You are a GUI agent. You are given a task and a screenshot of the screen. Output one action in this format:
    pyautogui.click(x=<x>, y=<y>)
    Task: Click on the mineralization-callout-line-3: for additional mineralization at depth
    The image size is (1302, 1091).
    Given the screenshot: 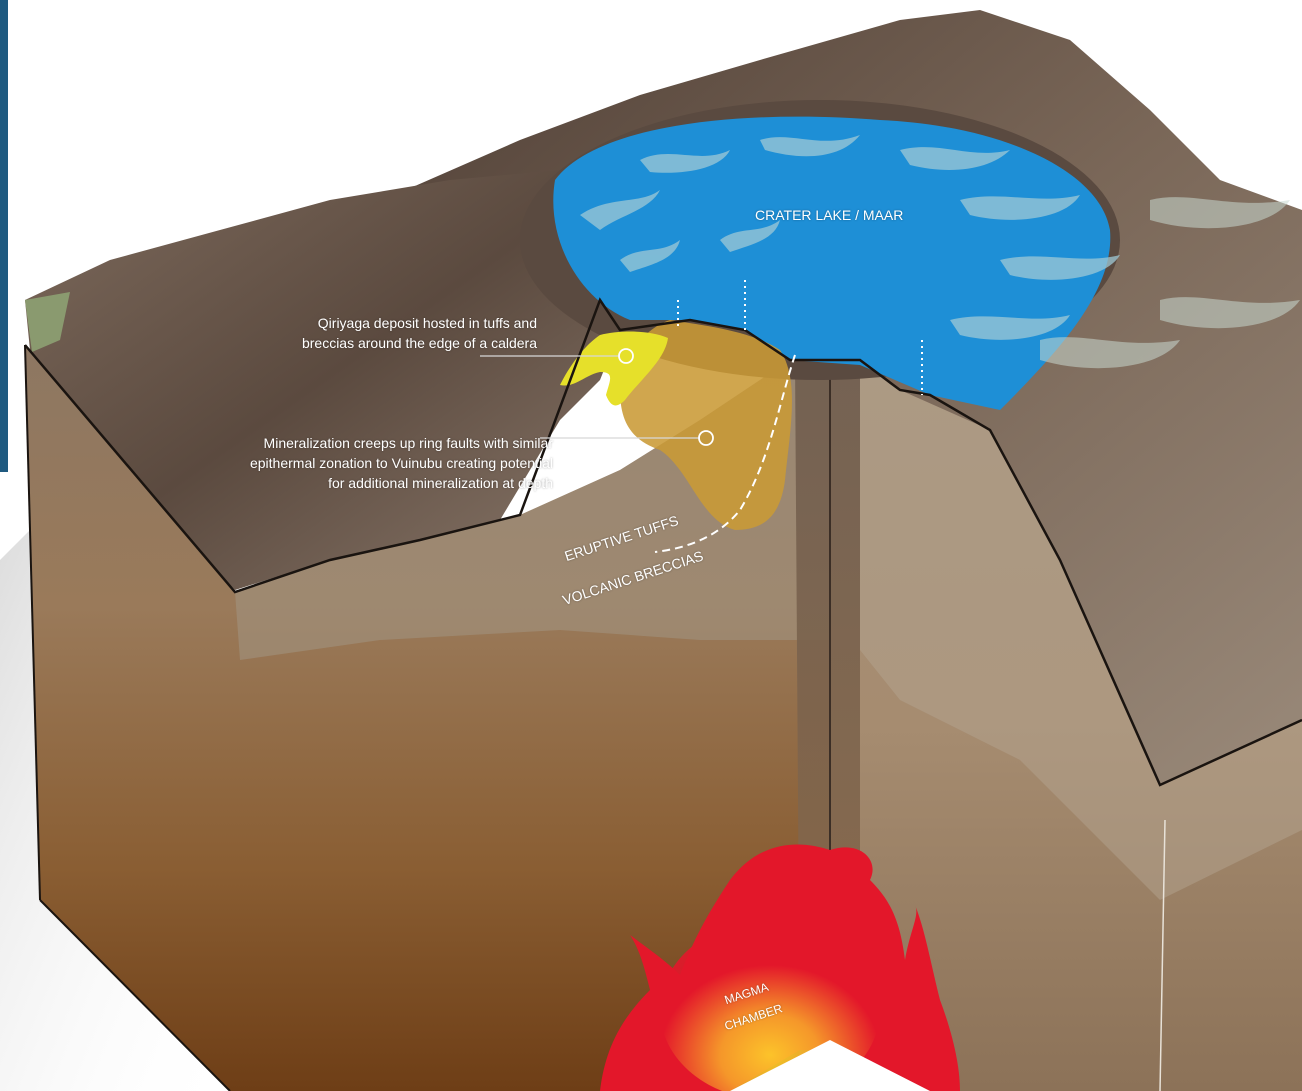 What is the action you would take?
    pyautogui.click(x=440, y=483)
    